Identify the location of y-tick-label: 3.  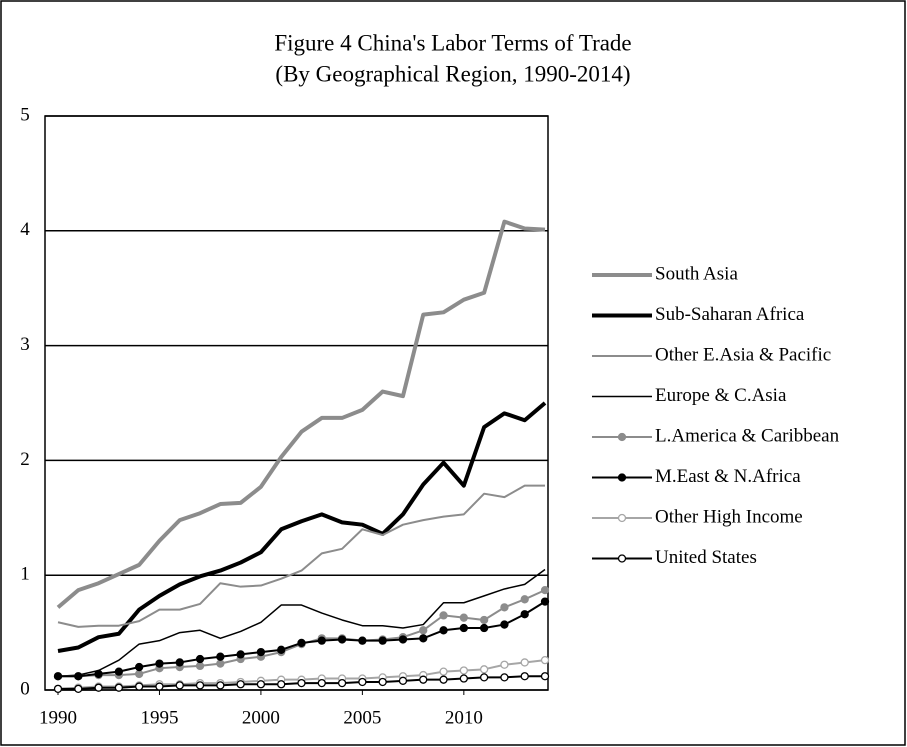
(25, 344).